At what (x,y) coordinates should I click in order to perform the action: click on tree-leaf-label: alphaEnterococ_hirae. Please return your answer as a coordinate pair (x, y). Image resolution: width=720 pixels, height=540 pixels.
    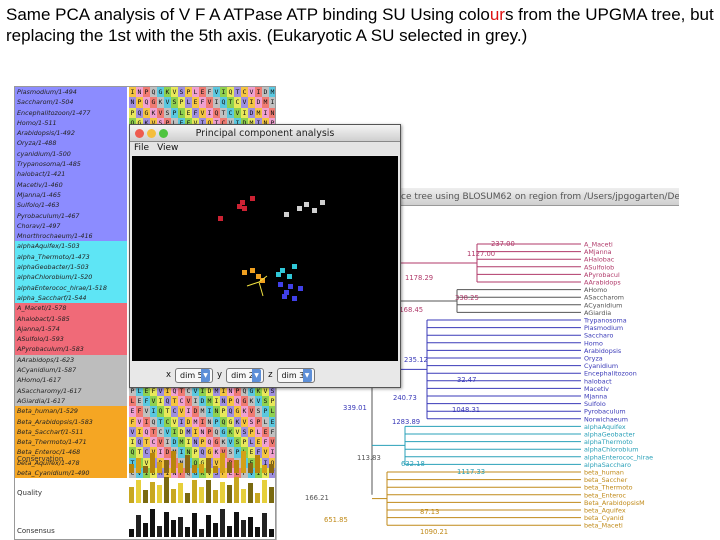
    Looking at the image, I should click on (618, 457).